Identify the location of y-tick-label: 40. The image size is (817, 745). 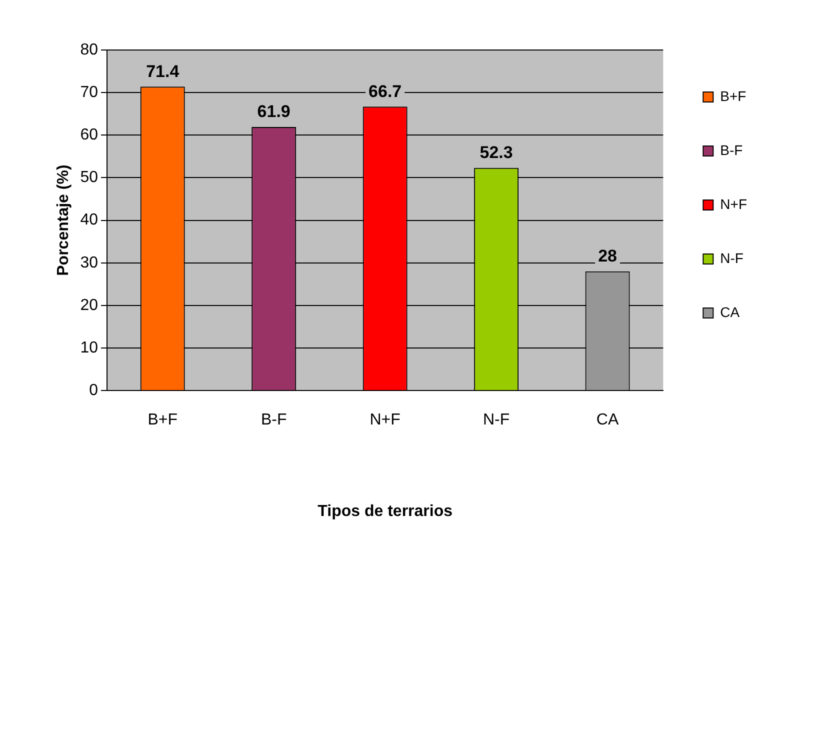
(89, 220).